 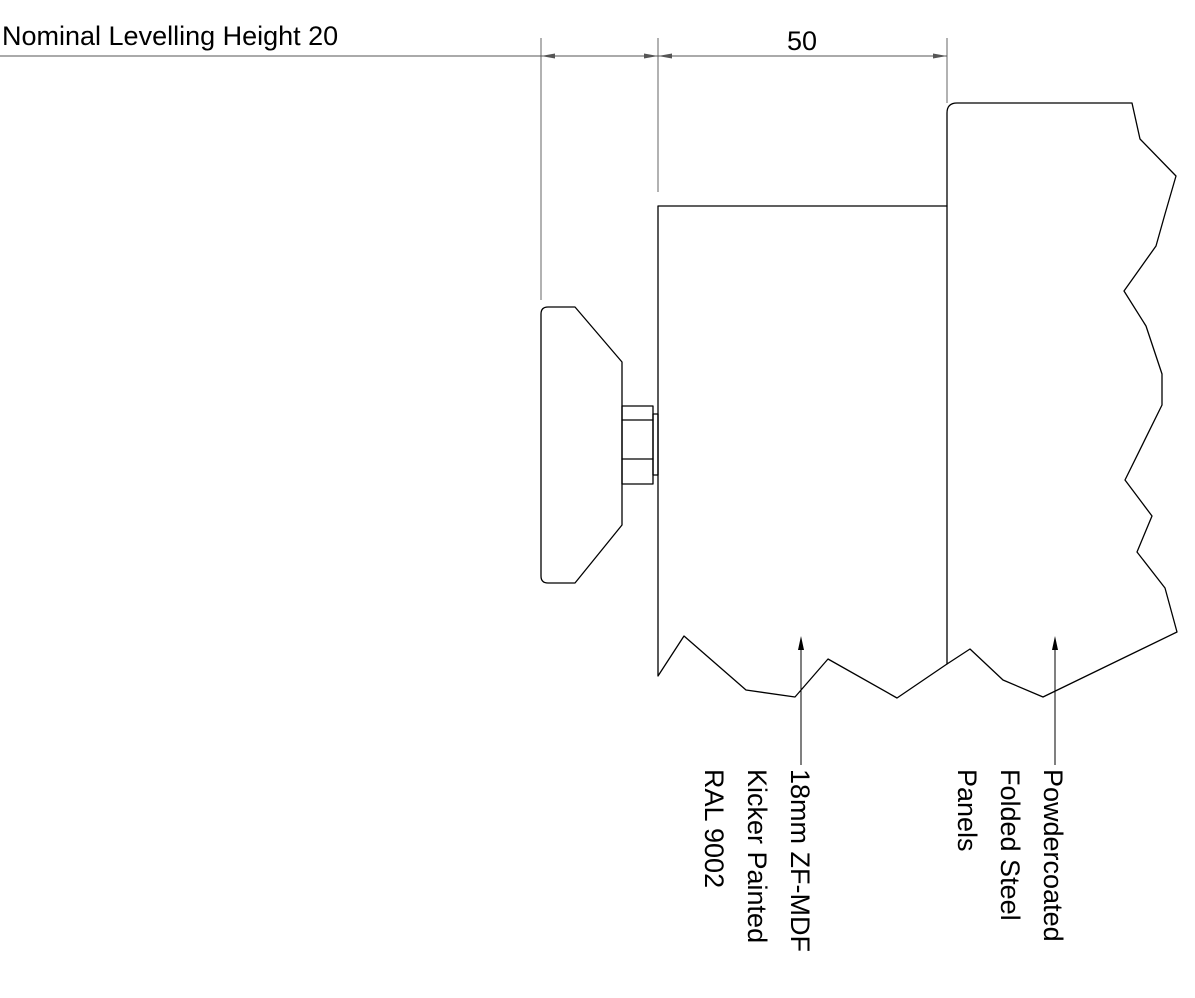 What do you see at coordinates (1010, 845) in the screenshot?
I see `panel-label-line2: Folded Steel` at bounding box center [1010, 845].